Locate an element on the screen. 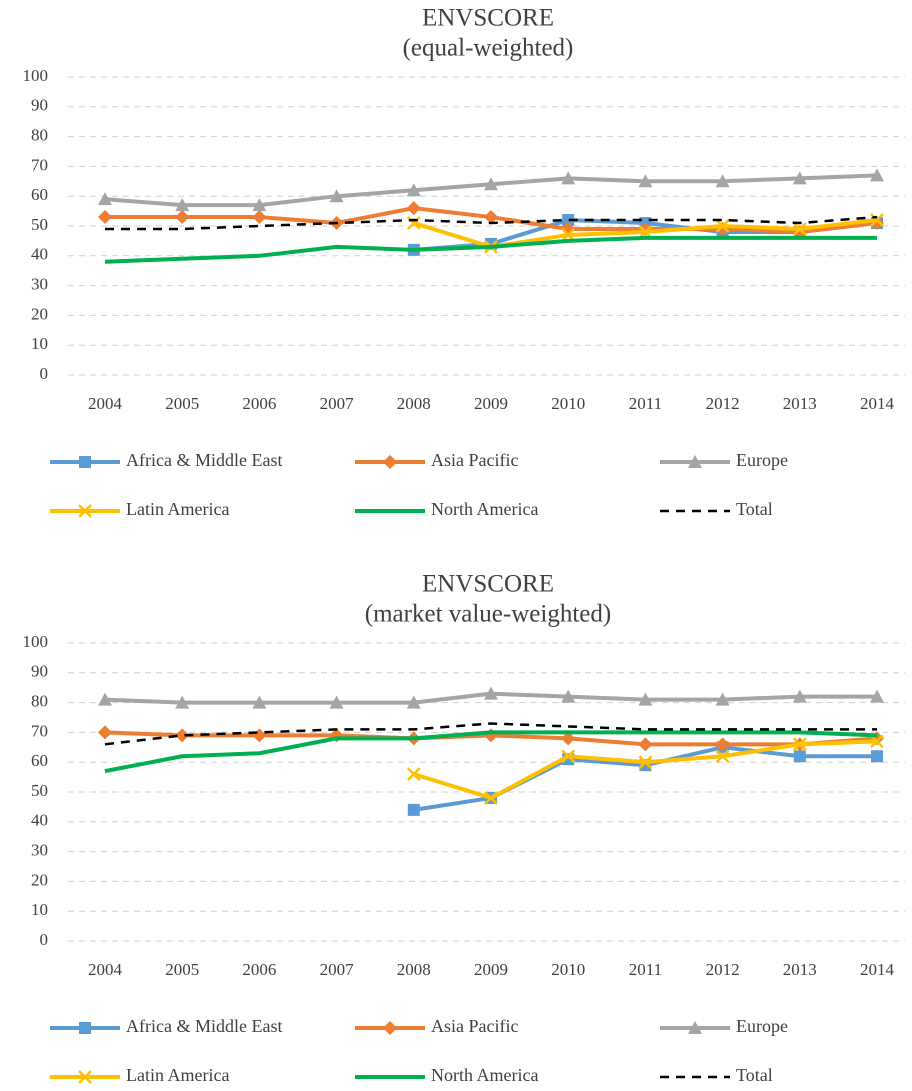  legend-item: Latin America is located at coordinates (139, 1075).